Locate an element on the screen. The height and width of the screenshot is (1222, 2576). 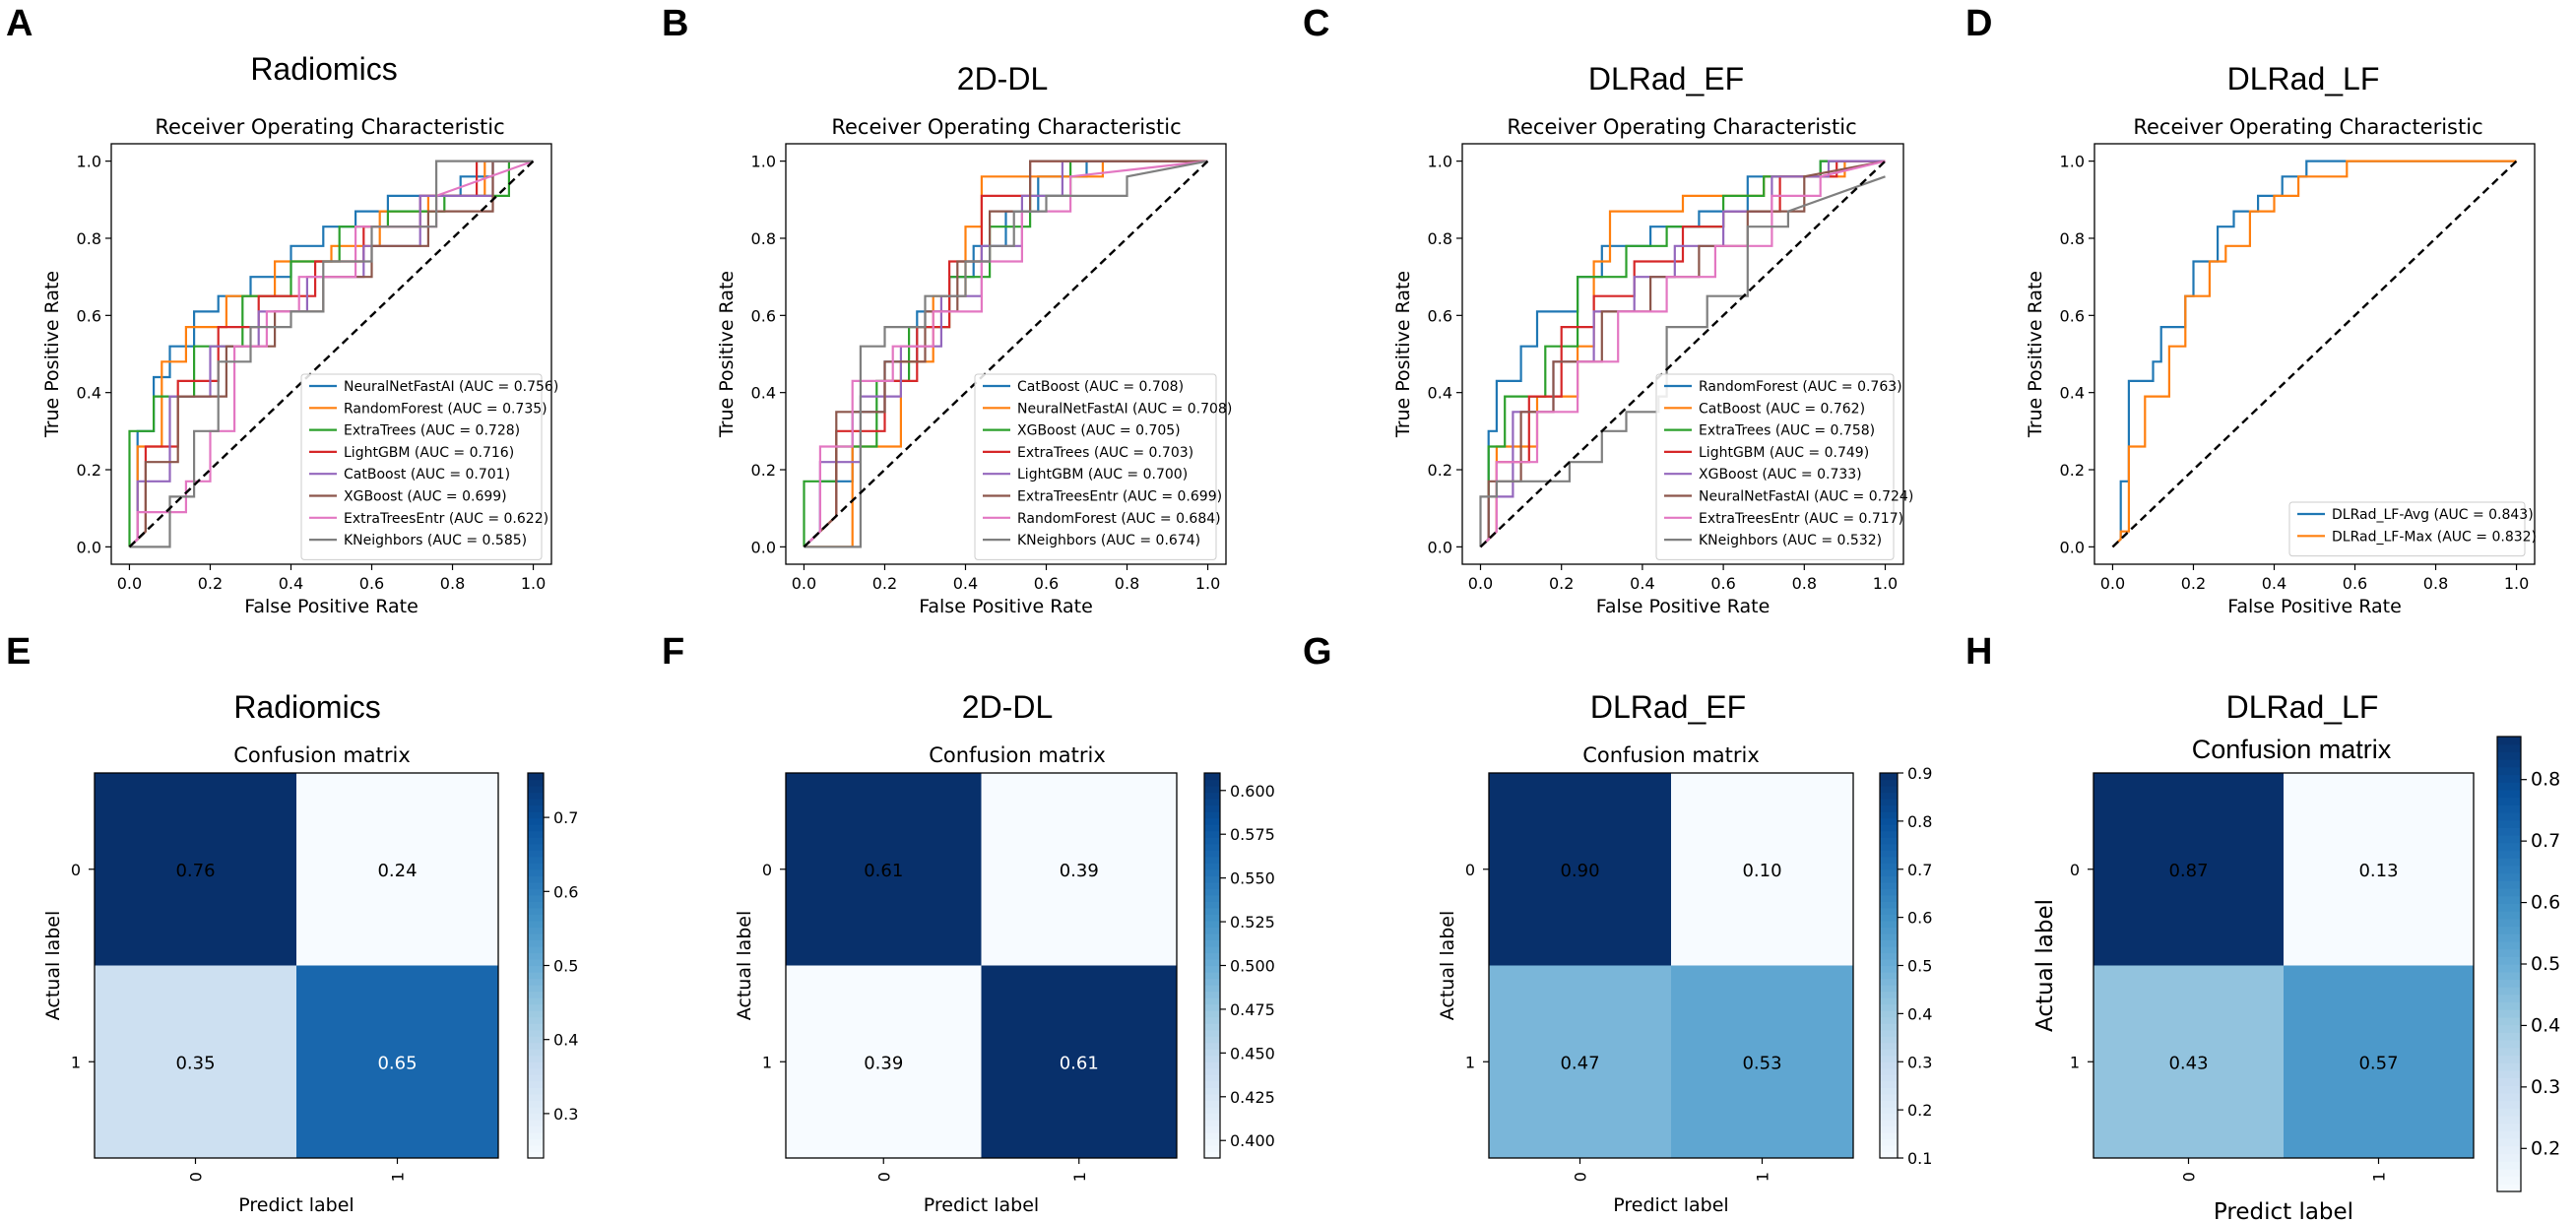
roc-b-title: 2D-DL is located at coordinates (1002, 79).